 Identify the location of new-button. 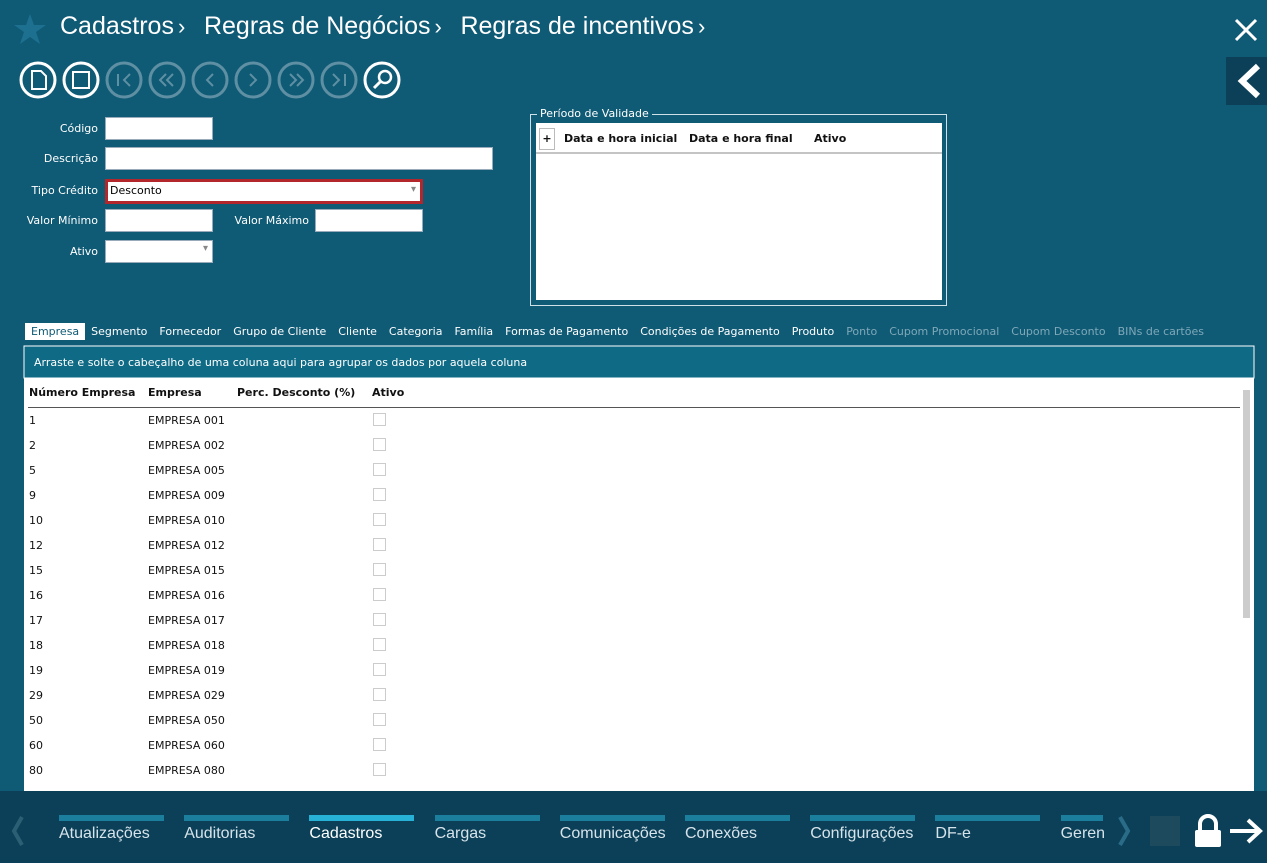
(38, 80).